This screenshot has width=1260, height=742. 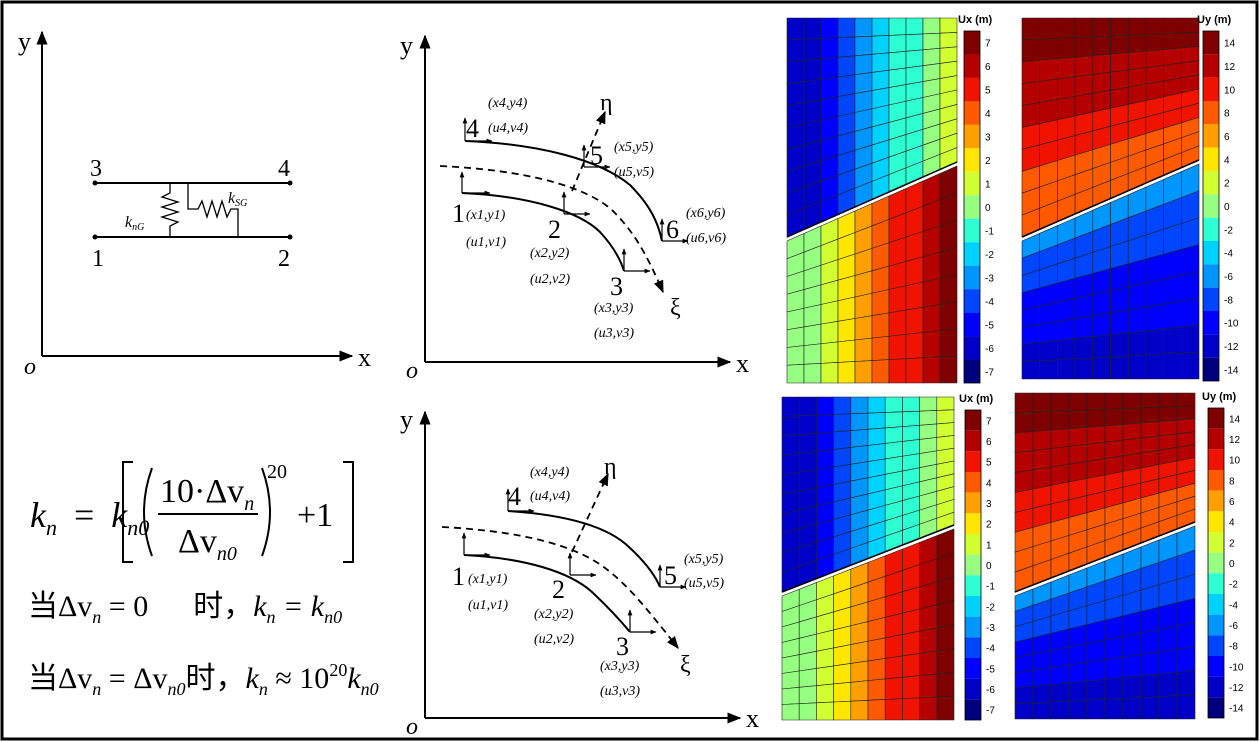 I want to click on coord-node-4: (x4,y4), so click(x=508, y=103).